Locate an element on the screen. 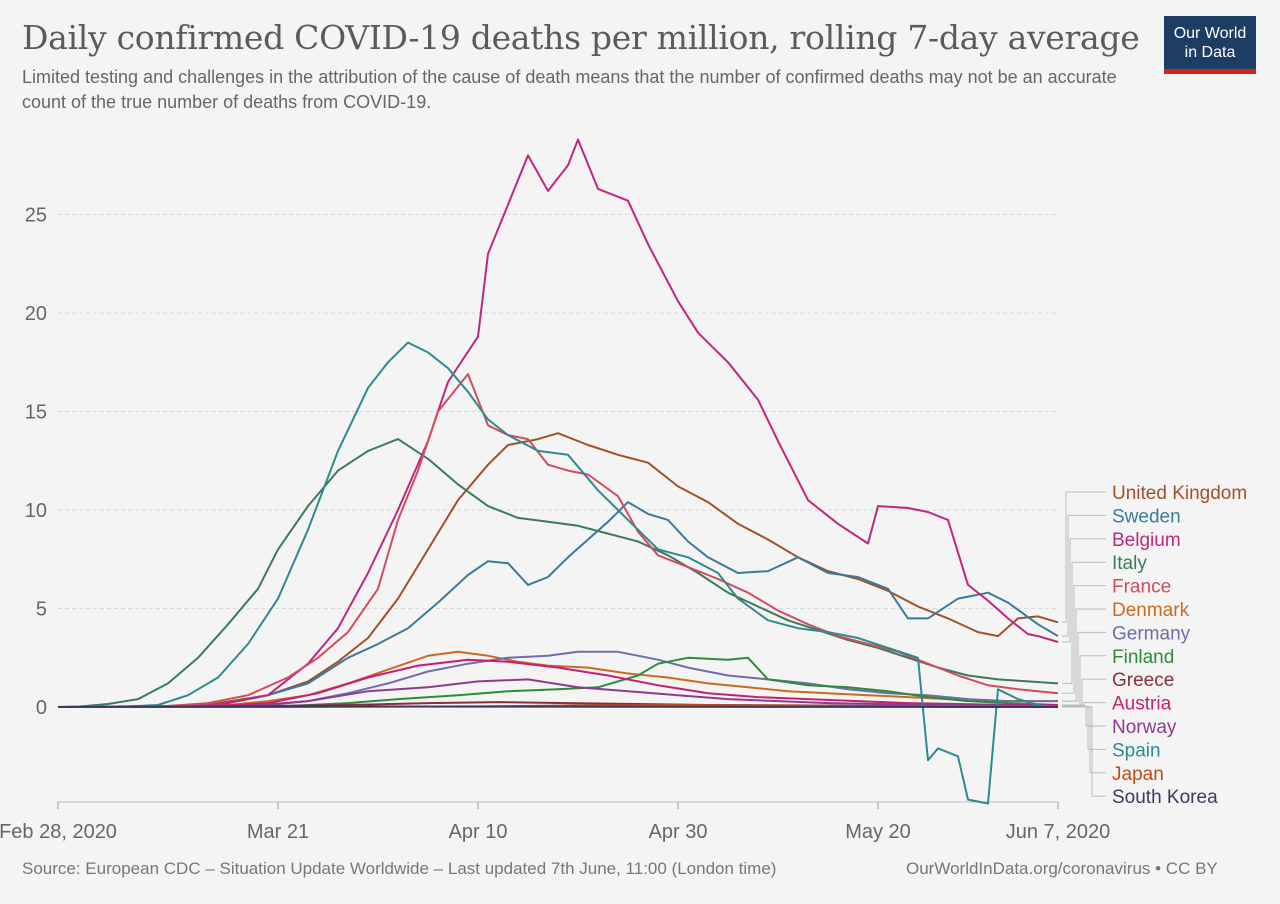 Image resolution: width=1280 pixels, height=904 pixels. y-tick-10: 10 is located at coordinates (36, 511).